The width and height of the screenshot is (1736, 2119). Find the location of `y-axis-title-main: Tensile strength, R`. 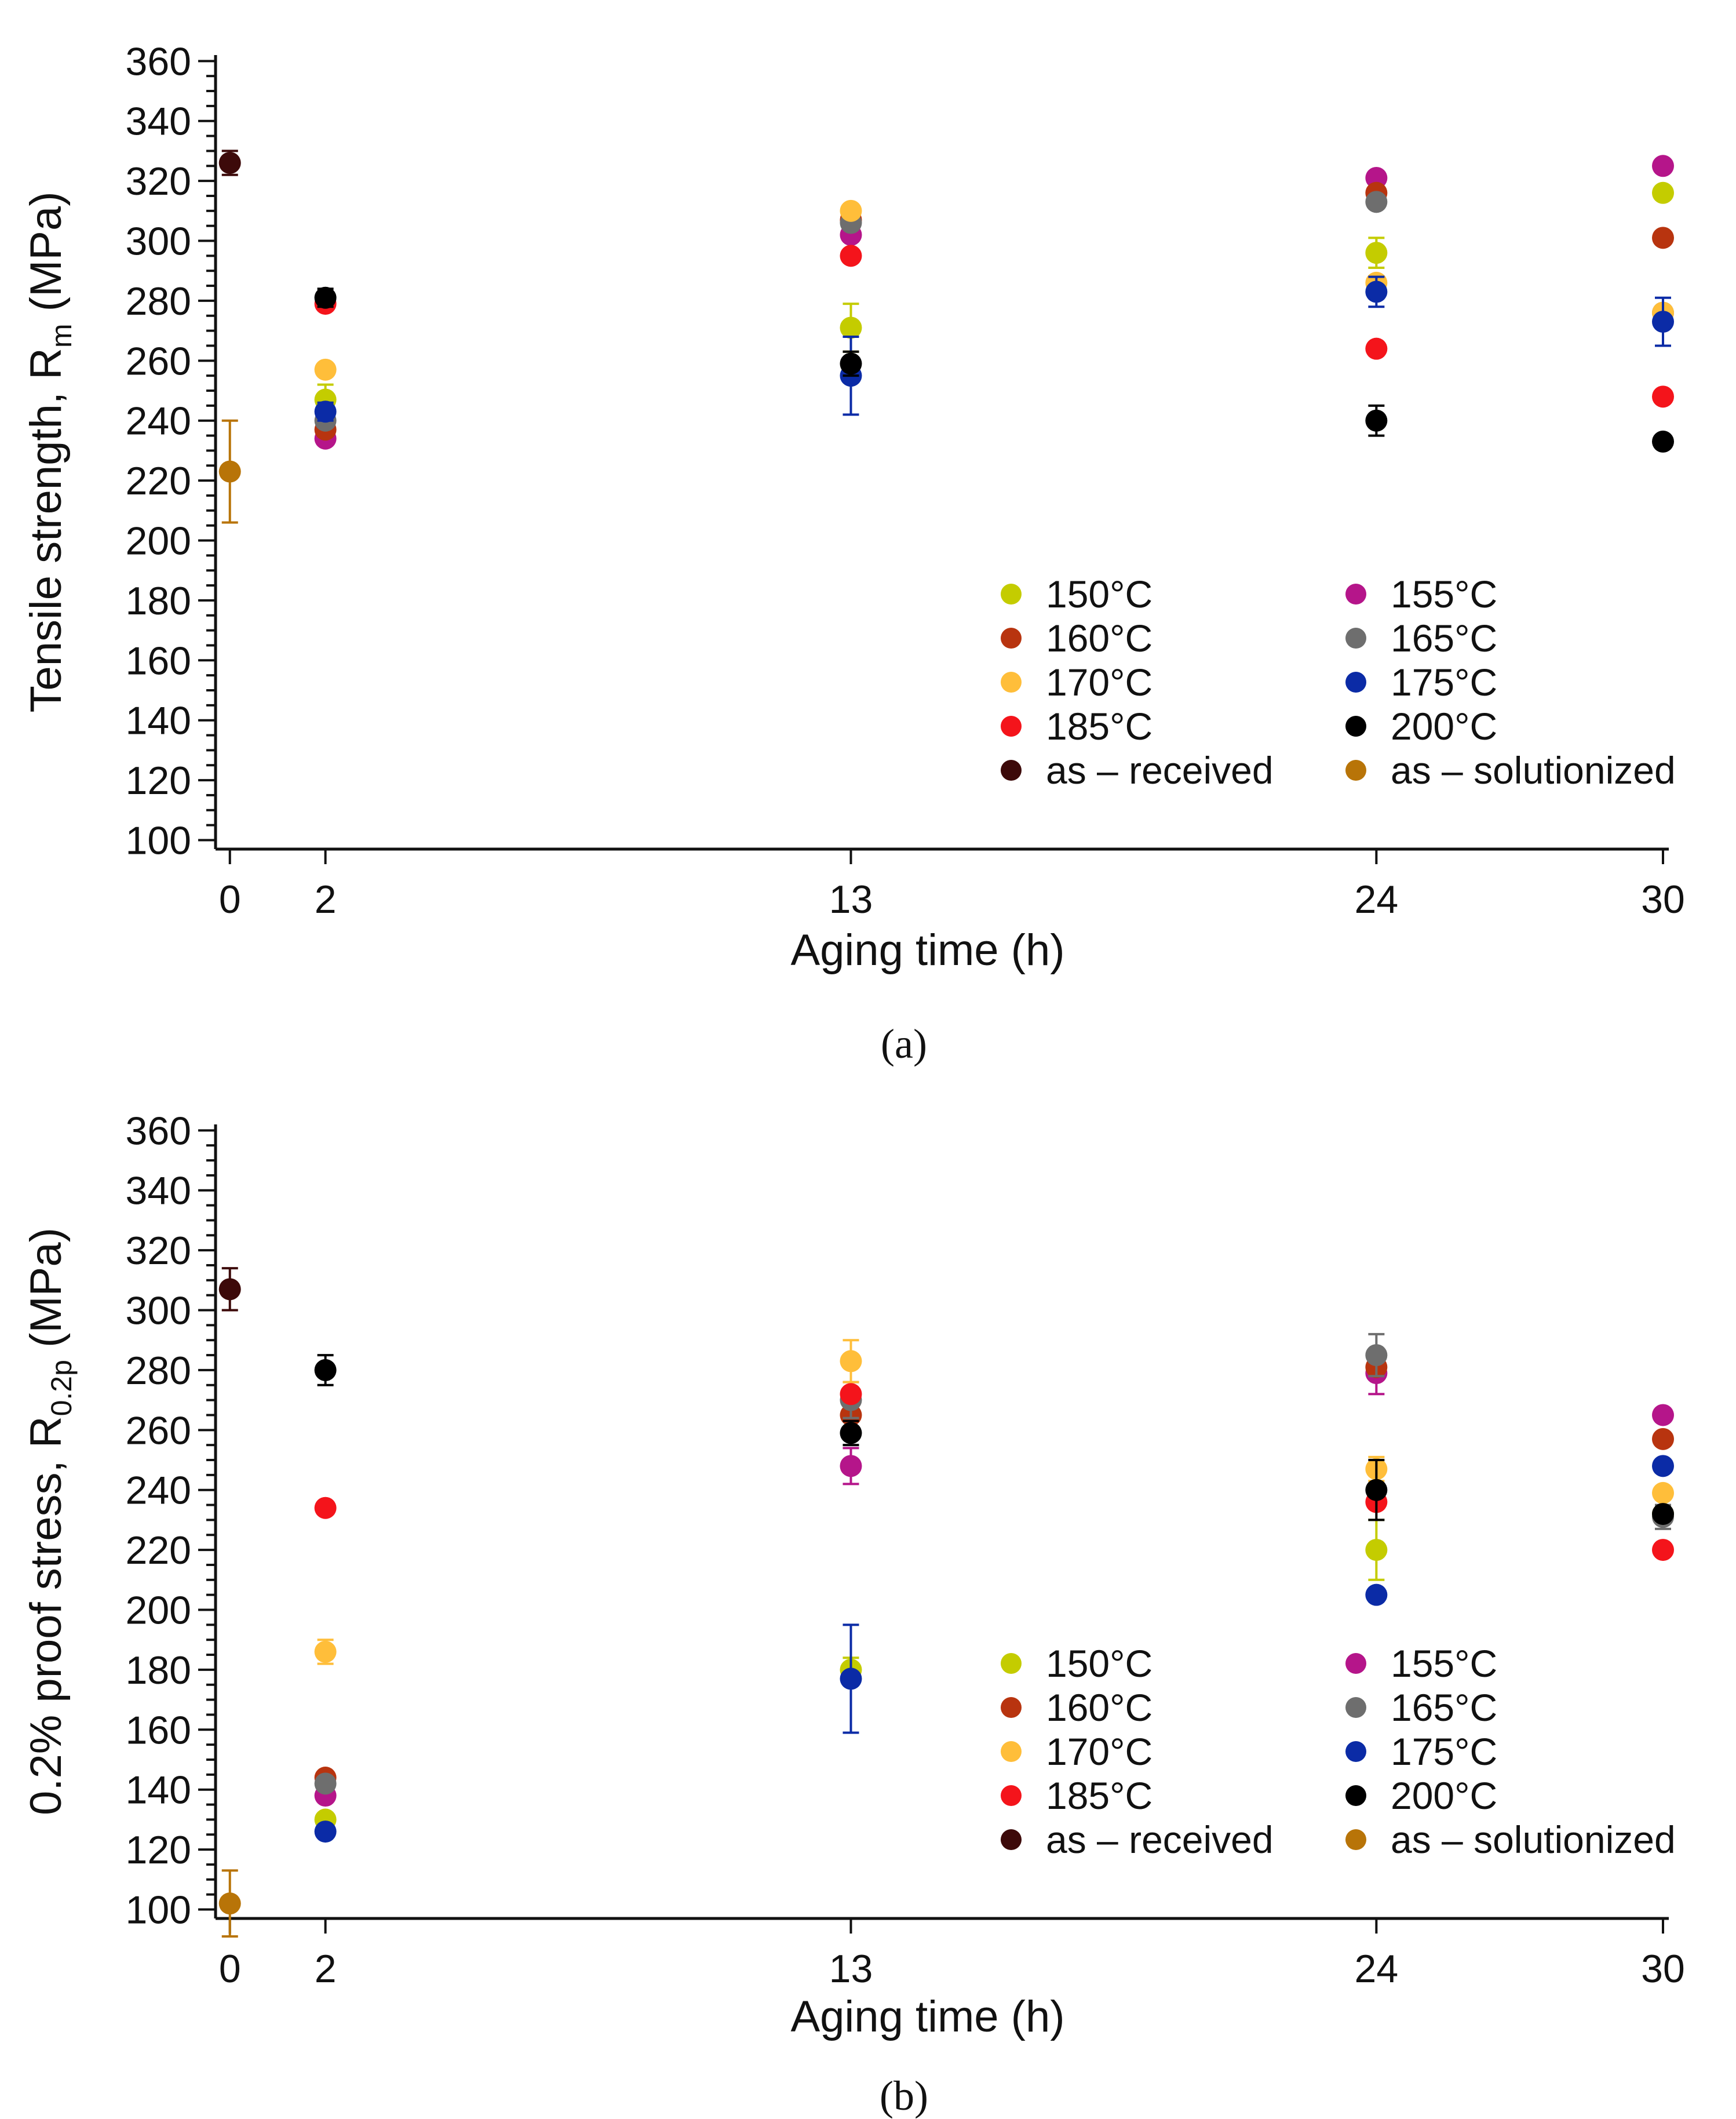

y-axis-title-main: Tensile strength, R is located at coordinates (46, 530).